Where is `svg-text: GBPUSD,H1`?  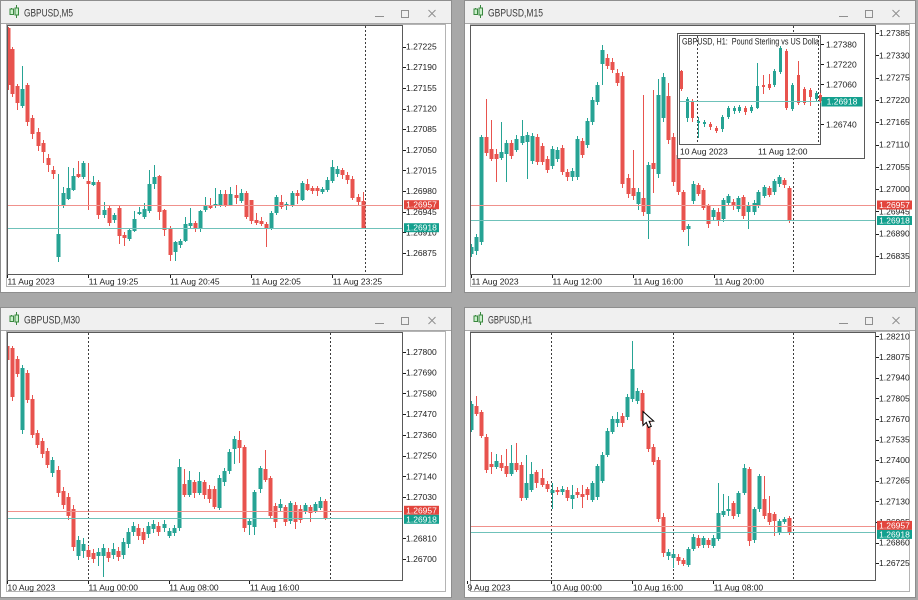 svg-text: GBPUSD,H1 is located at coordinates (510, 321).